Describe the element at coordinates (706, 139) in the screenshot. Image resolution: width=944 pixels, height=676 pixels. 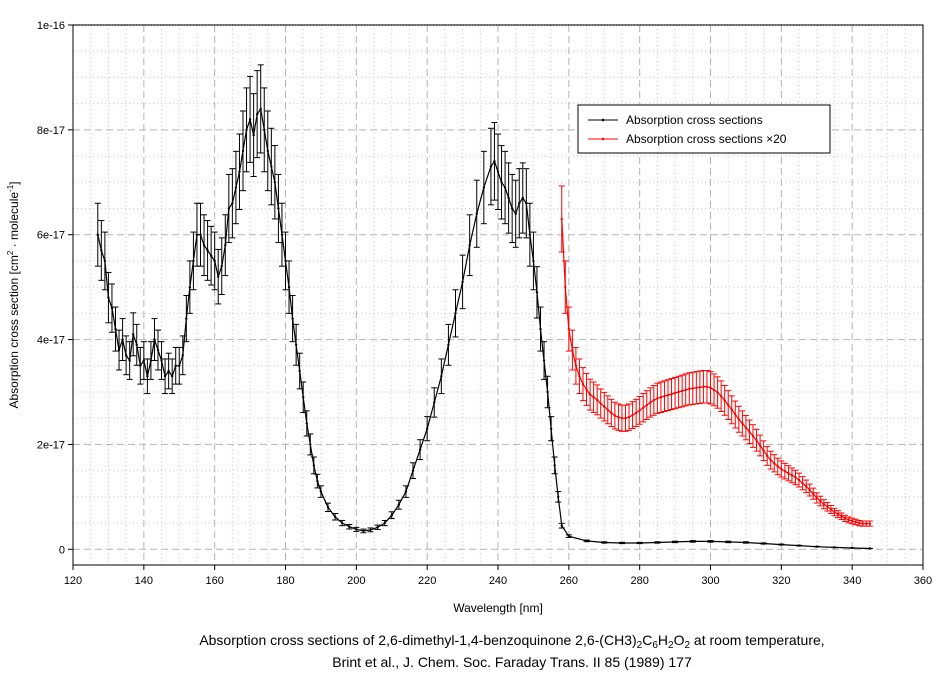
I see `legend-label-red: Absorption cross sections ×20` at that location.